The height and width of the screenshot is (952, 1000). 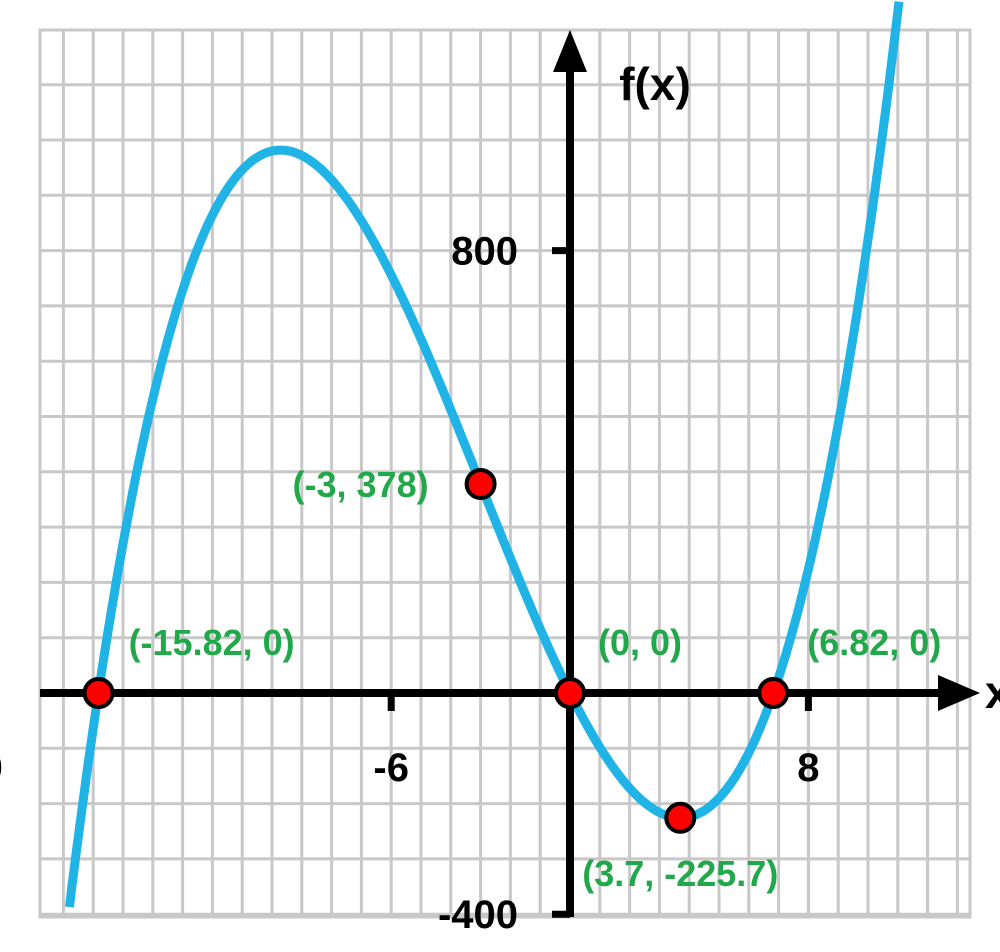 What do you see at coordinates (570, 51) in the screenshot?
I see `y-axis-arrow-icon` at bounding box center [570, 51].